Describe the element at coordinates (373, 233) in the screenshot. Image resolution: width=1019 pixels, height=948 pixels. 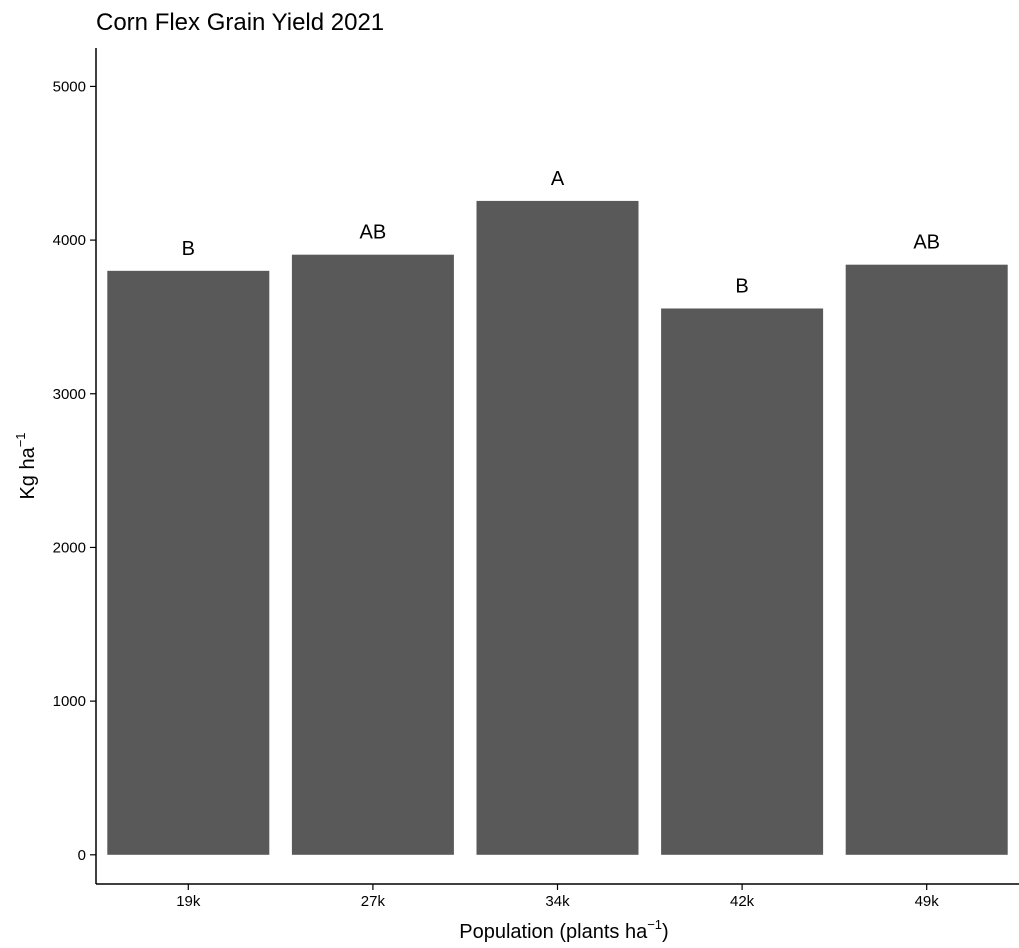
I see `bar-annotation-27k: AB` at that location.